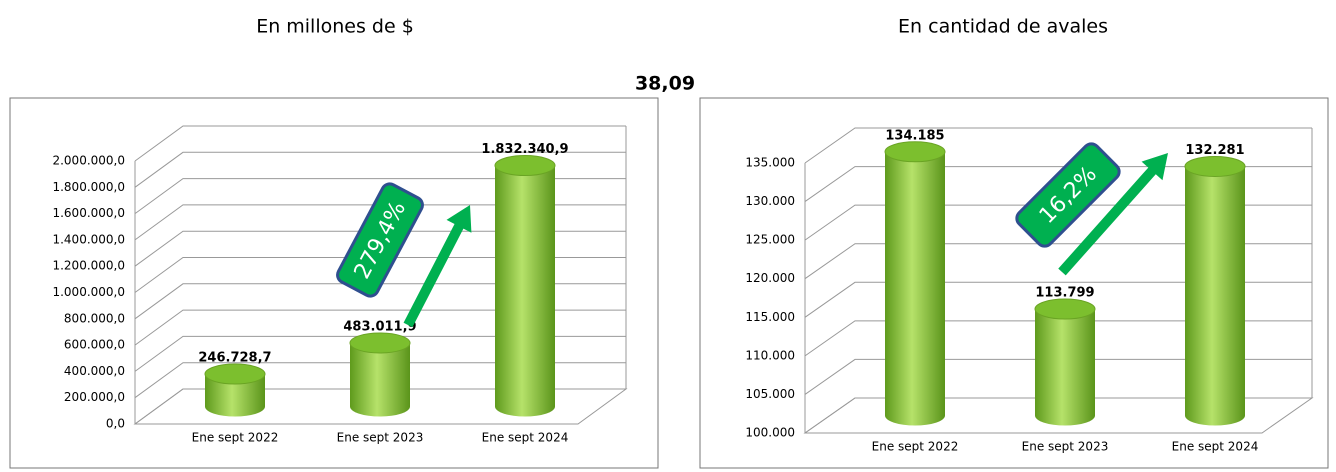 This screenshot has height=472, width=1336. What do you see at coordinates (1003, 27) in the screenshot?
I see `subtitle: En cantidad de avales` at bounding box center [1003, 27].